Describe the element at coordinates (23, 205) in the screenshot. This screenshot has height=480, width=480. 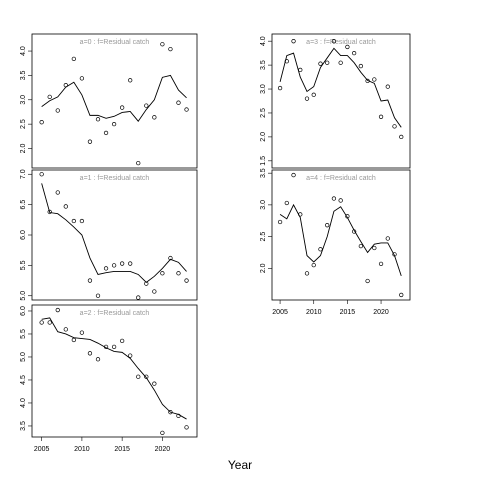
I see `y-tick-label: 6.5` at that location.